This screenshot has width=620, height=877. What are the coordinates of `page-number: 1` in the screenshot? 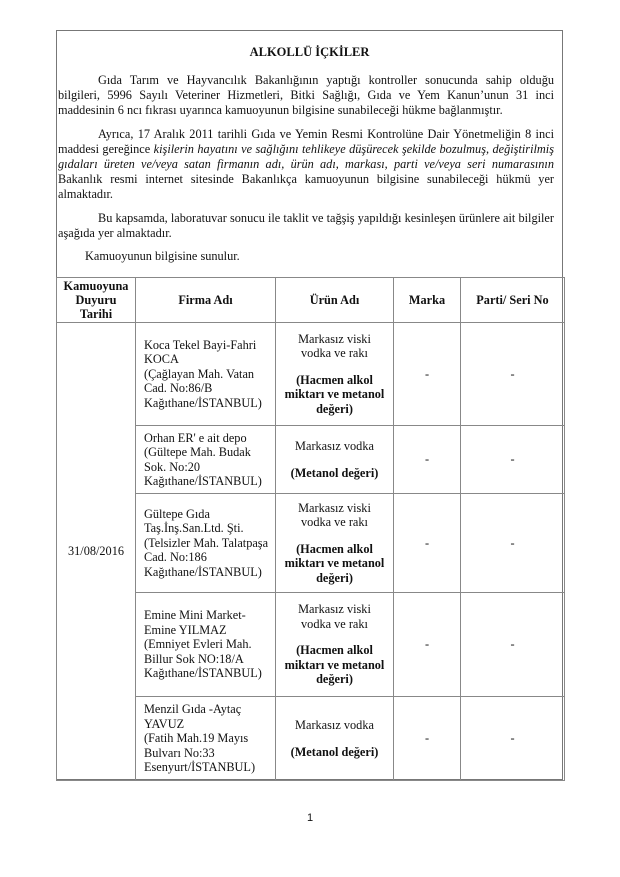 It's located at (310, 818).